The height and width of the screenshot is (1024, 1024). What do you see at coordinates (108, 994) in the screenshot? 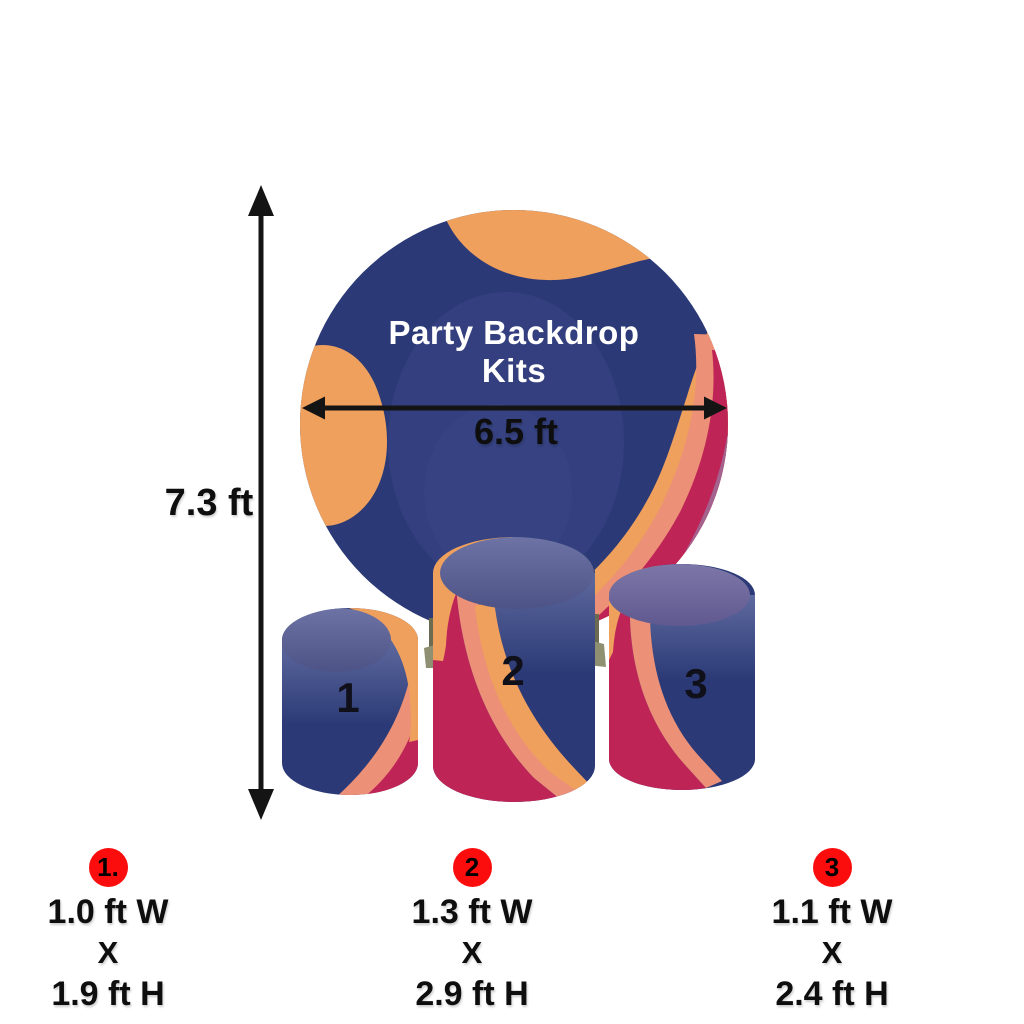
I see `spec-1-height: 1.9 ft H` at bounding box center [108, 994].